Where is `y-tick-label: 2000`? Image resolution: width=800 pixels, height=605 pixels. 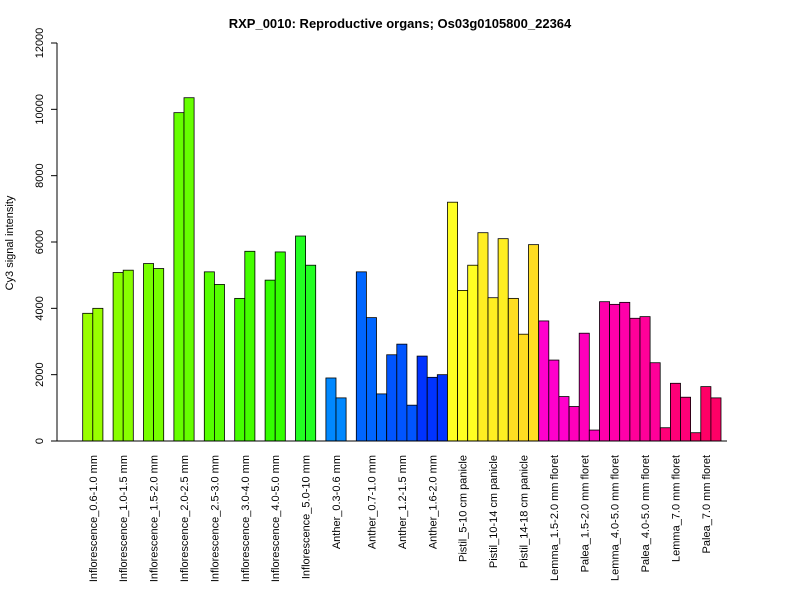 y-tick-label: 2000 is located at coordinates (40, 374).